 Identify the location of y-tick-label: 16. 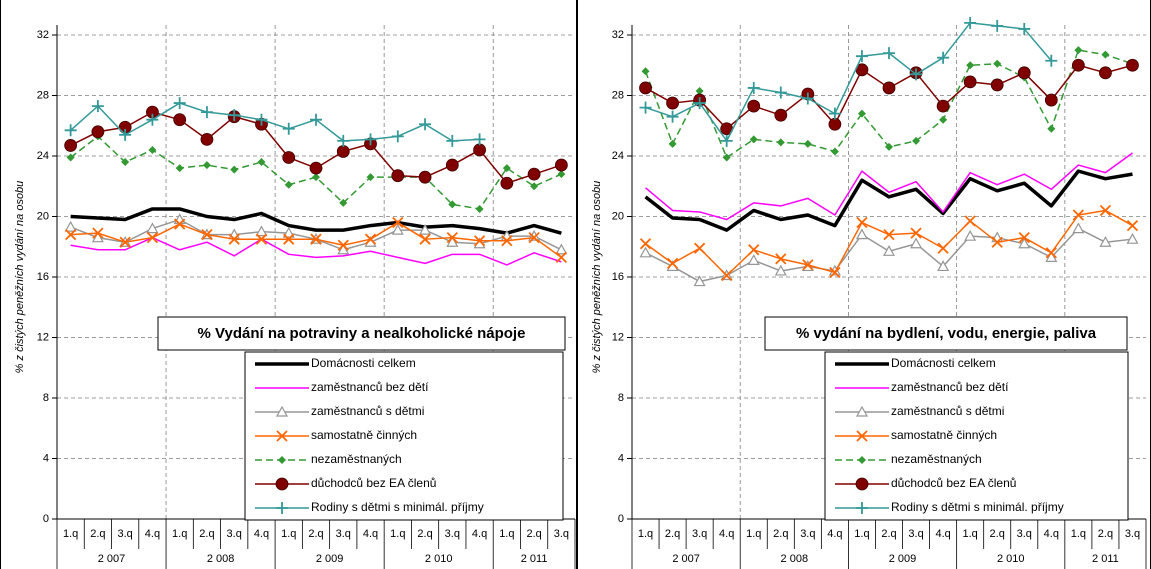
(618, 277).